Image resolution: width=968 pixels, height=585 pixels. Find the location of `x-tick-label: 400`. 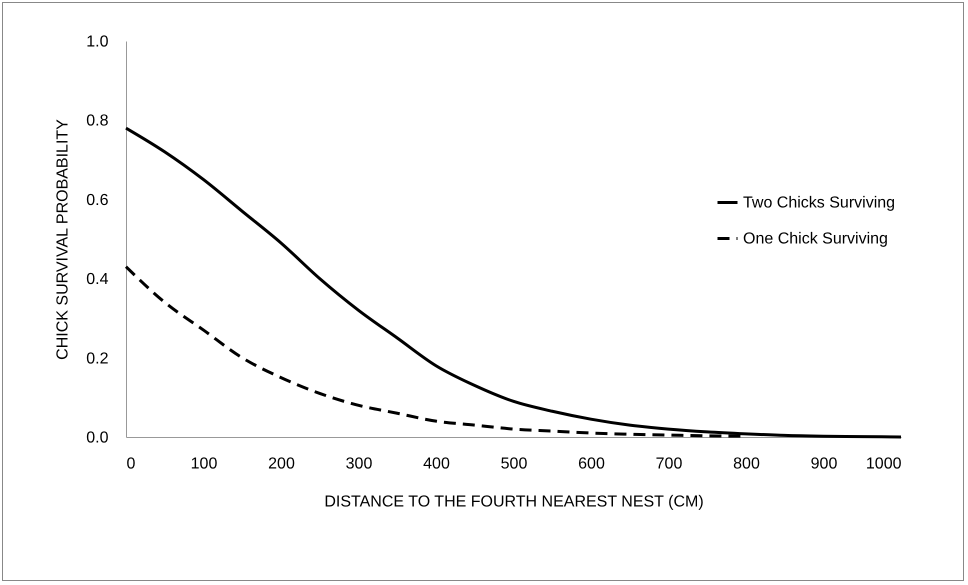

x-tick-label: 400 is located at coordinates (436, 464).